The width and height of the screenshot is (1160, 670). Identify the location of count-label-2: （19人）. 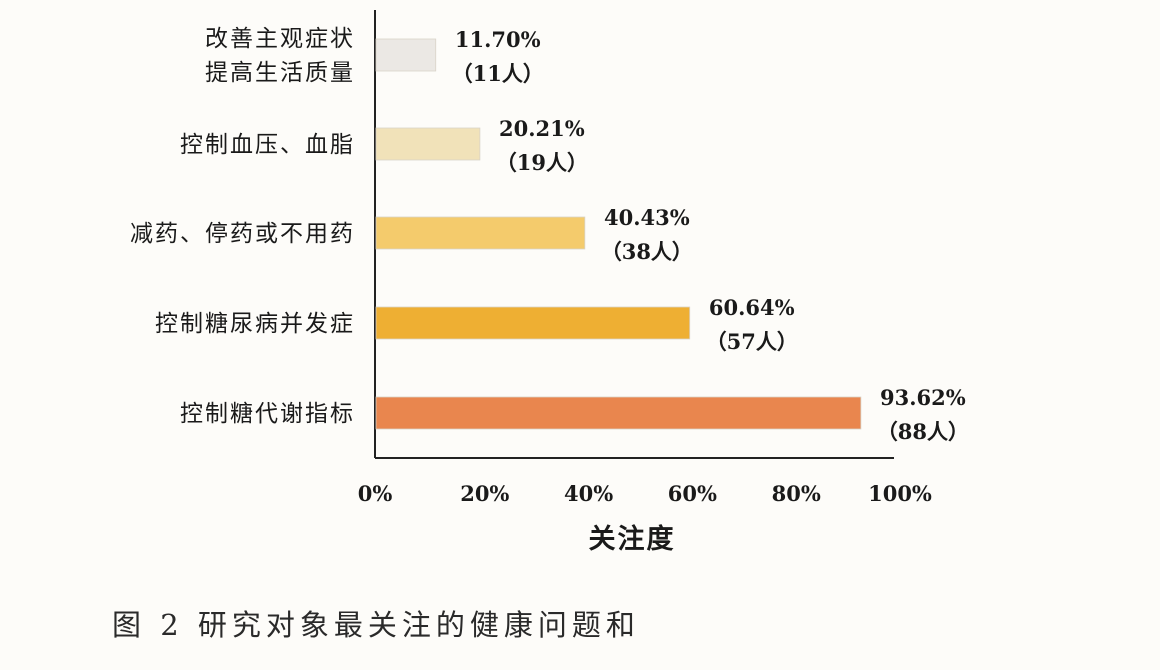
(542, 162).